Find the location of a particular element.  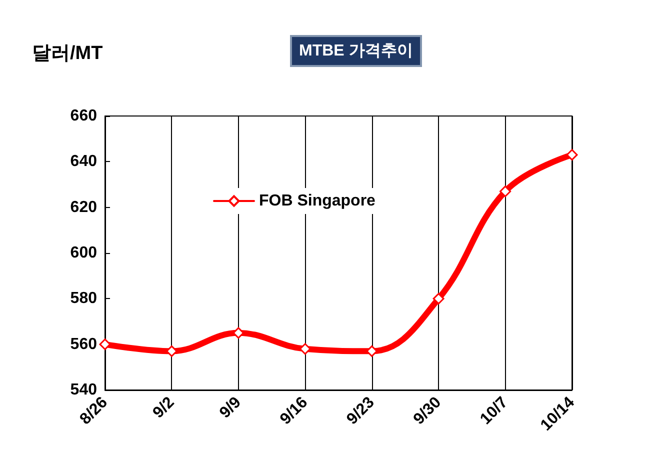

x-tick-label: 9/16 is located at coordinates (294, 411).